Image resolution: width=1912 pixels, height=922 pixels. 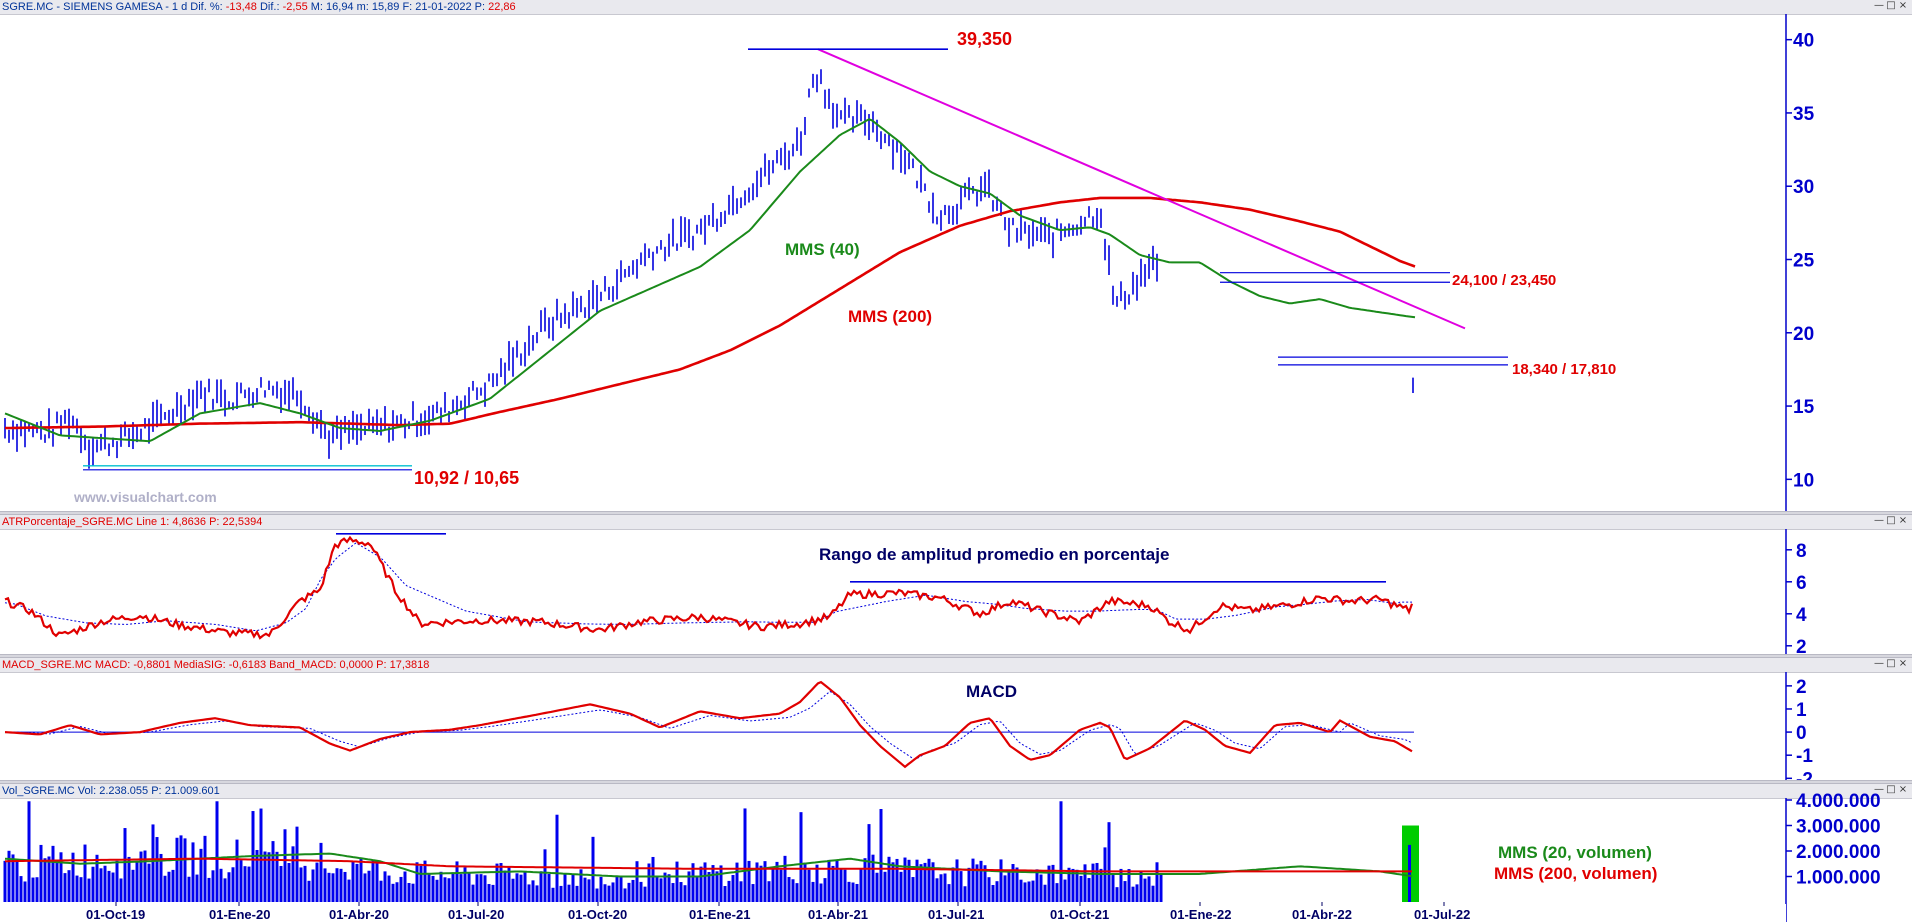 I want to click on price-max-min-date: M: 16,94 m: 15,89 F: 21-01-2022, so click(x=391, y=7).